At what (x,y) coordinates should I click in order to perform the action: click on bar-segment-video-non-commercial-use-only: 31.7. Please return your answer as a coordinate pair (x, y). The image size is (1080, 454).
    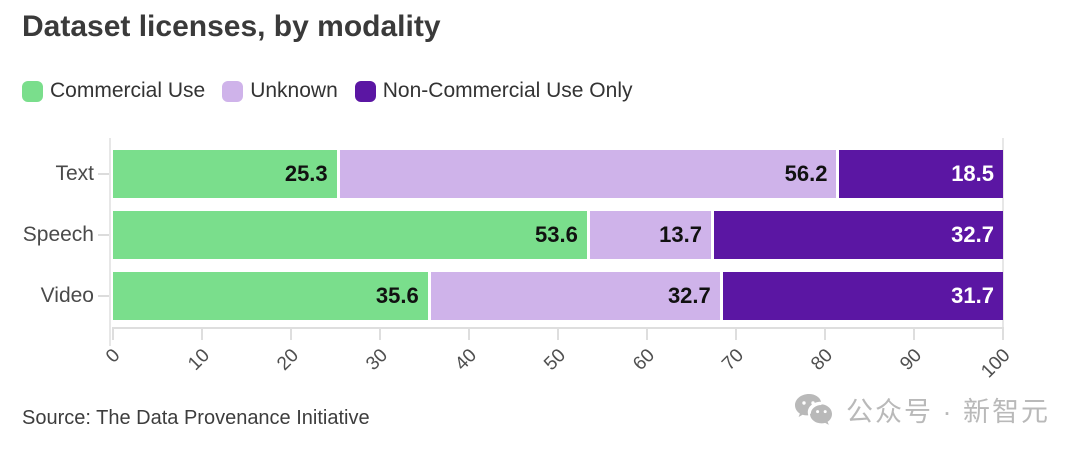
    Looking at the image, I should click on (862, 296).